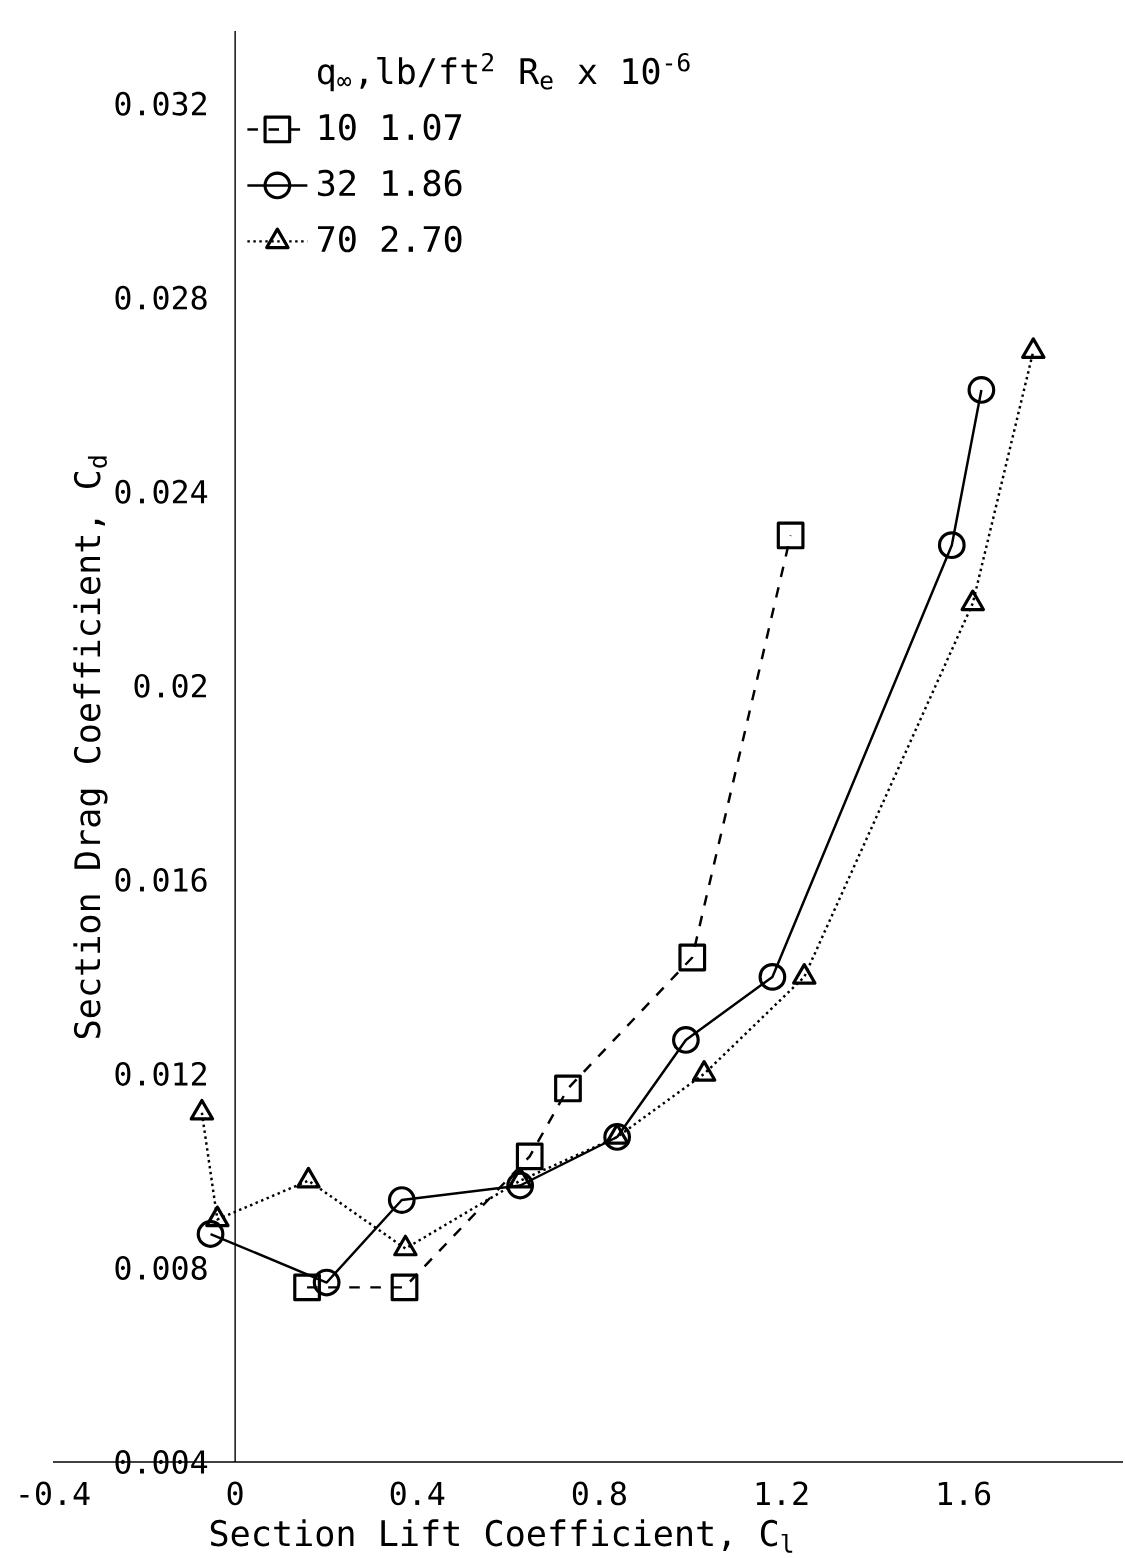  Describe the element at coordinates (161, 1267) in the screenshot. I see `y-tick-label: 0.008` at that location.